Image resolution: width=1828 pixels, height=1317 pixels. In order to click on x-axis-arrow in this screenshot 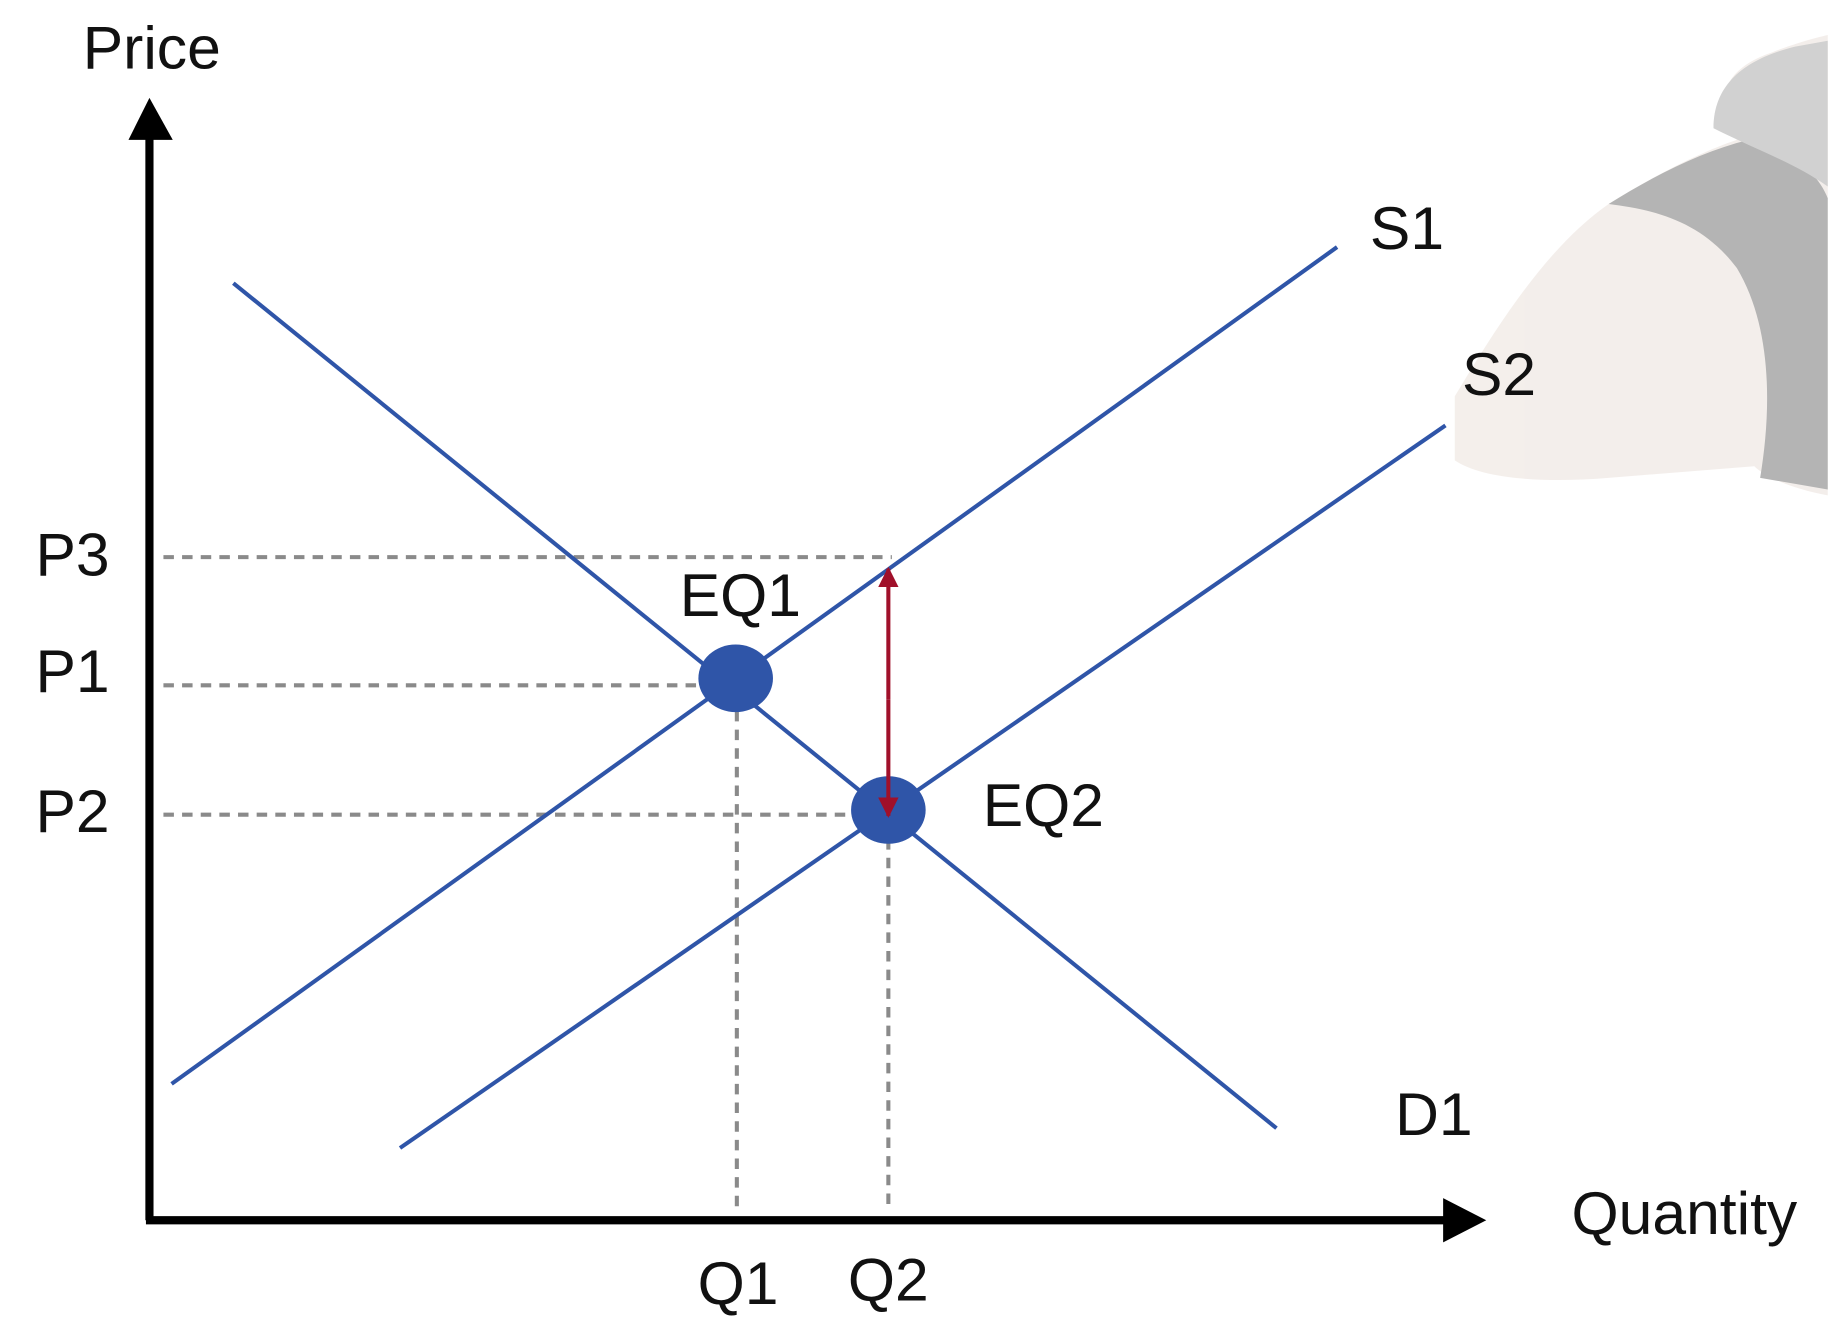, I will do `click(1465, 1220)`.